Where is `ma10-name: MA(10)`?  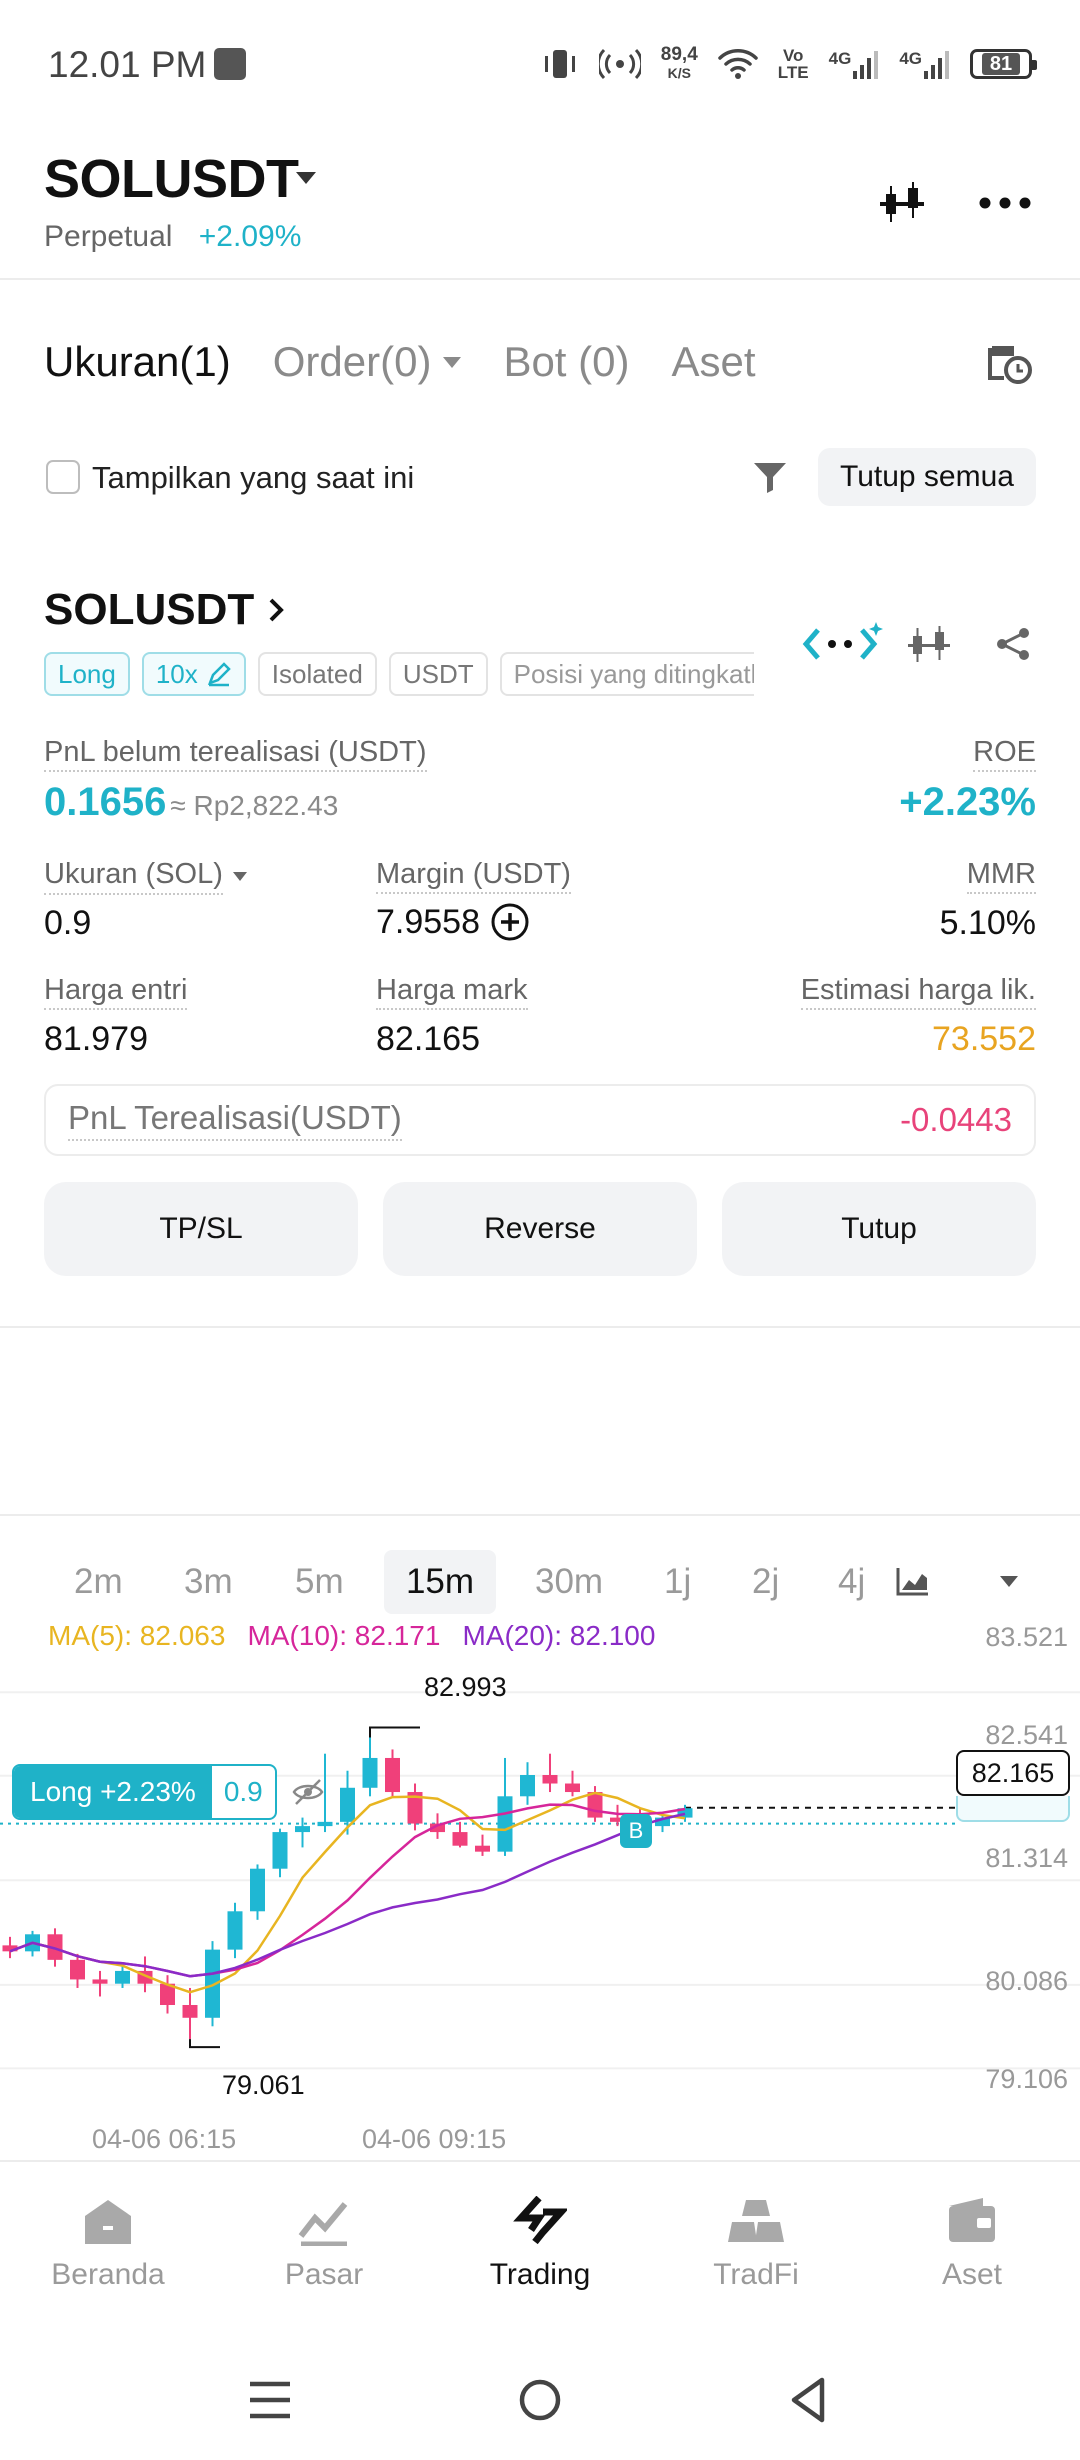
ma10-name: MA(10) is located at coordinates (293, 1635).